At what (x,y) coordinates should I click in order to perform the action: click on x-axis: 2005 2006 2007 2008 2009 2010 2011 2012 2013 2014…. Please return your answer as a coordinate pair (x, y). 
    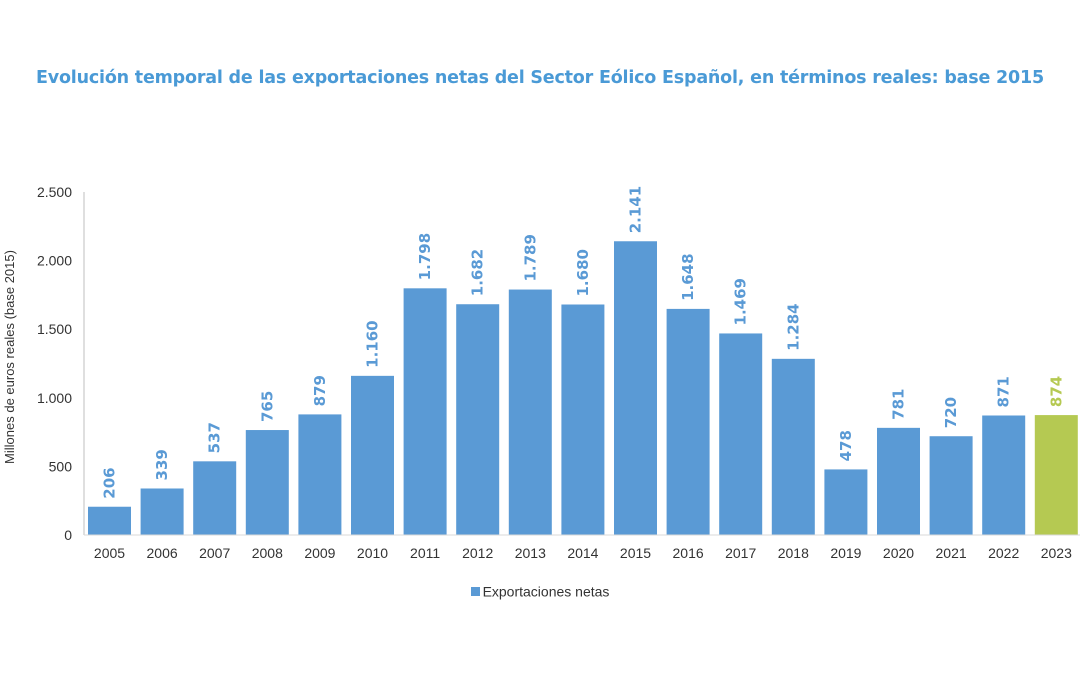
    Looking at the image, I should click on (582, 547).